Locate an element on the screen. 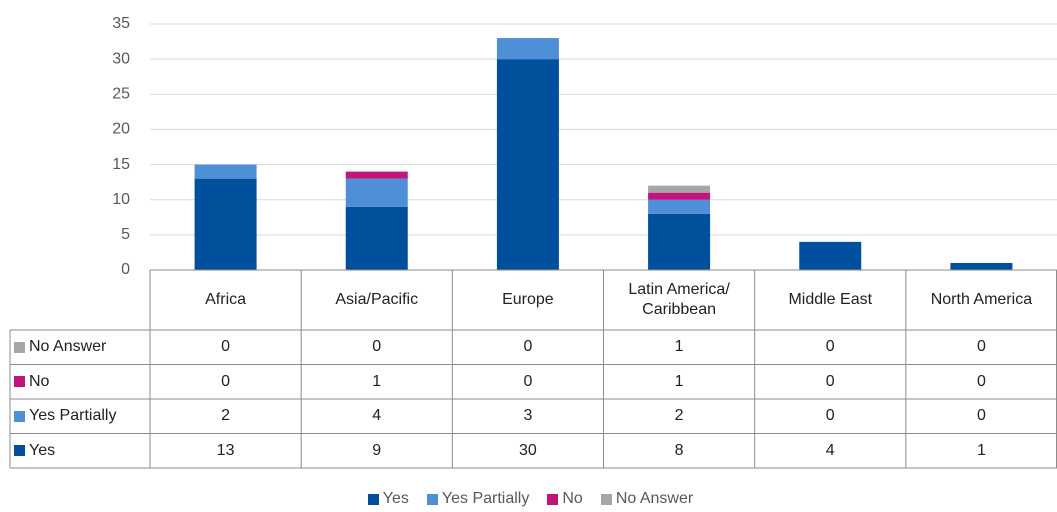  legend-label: Yes Partially is located at coordinates (485, 498).